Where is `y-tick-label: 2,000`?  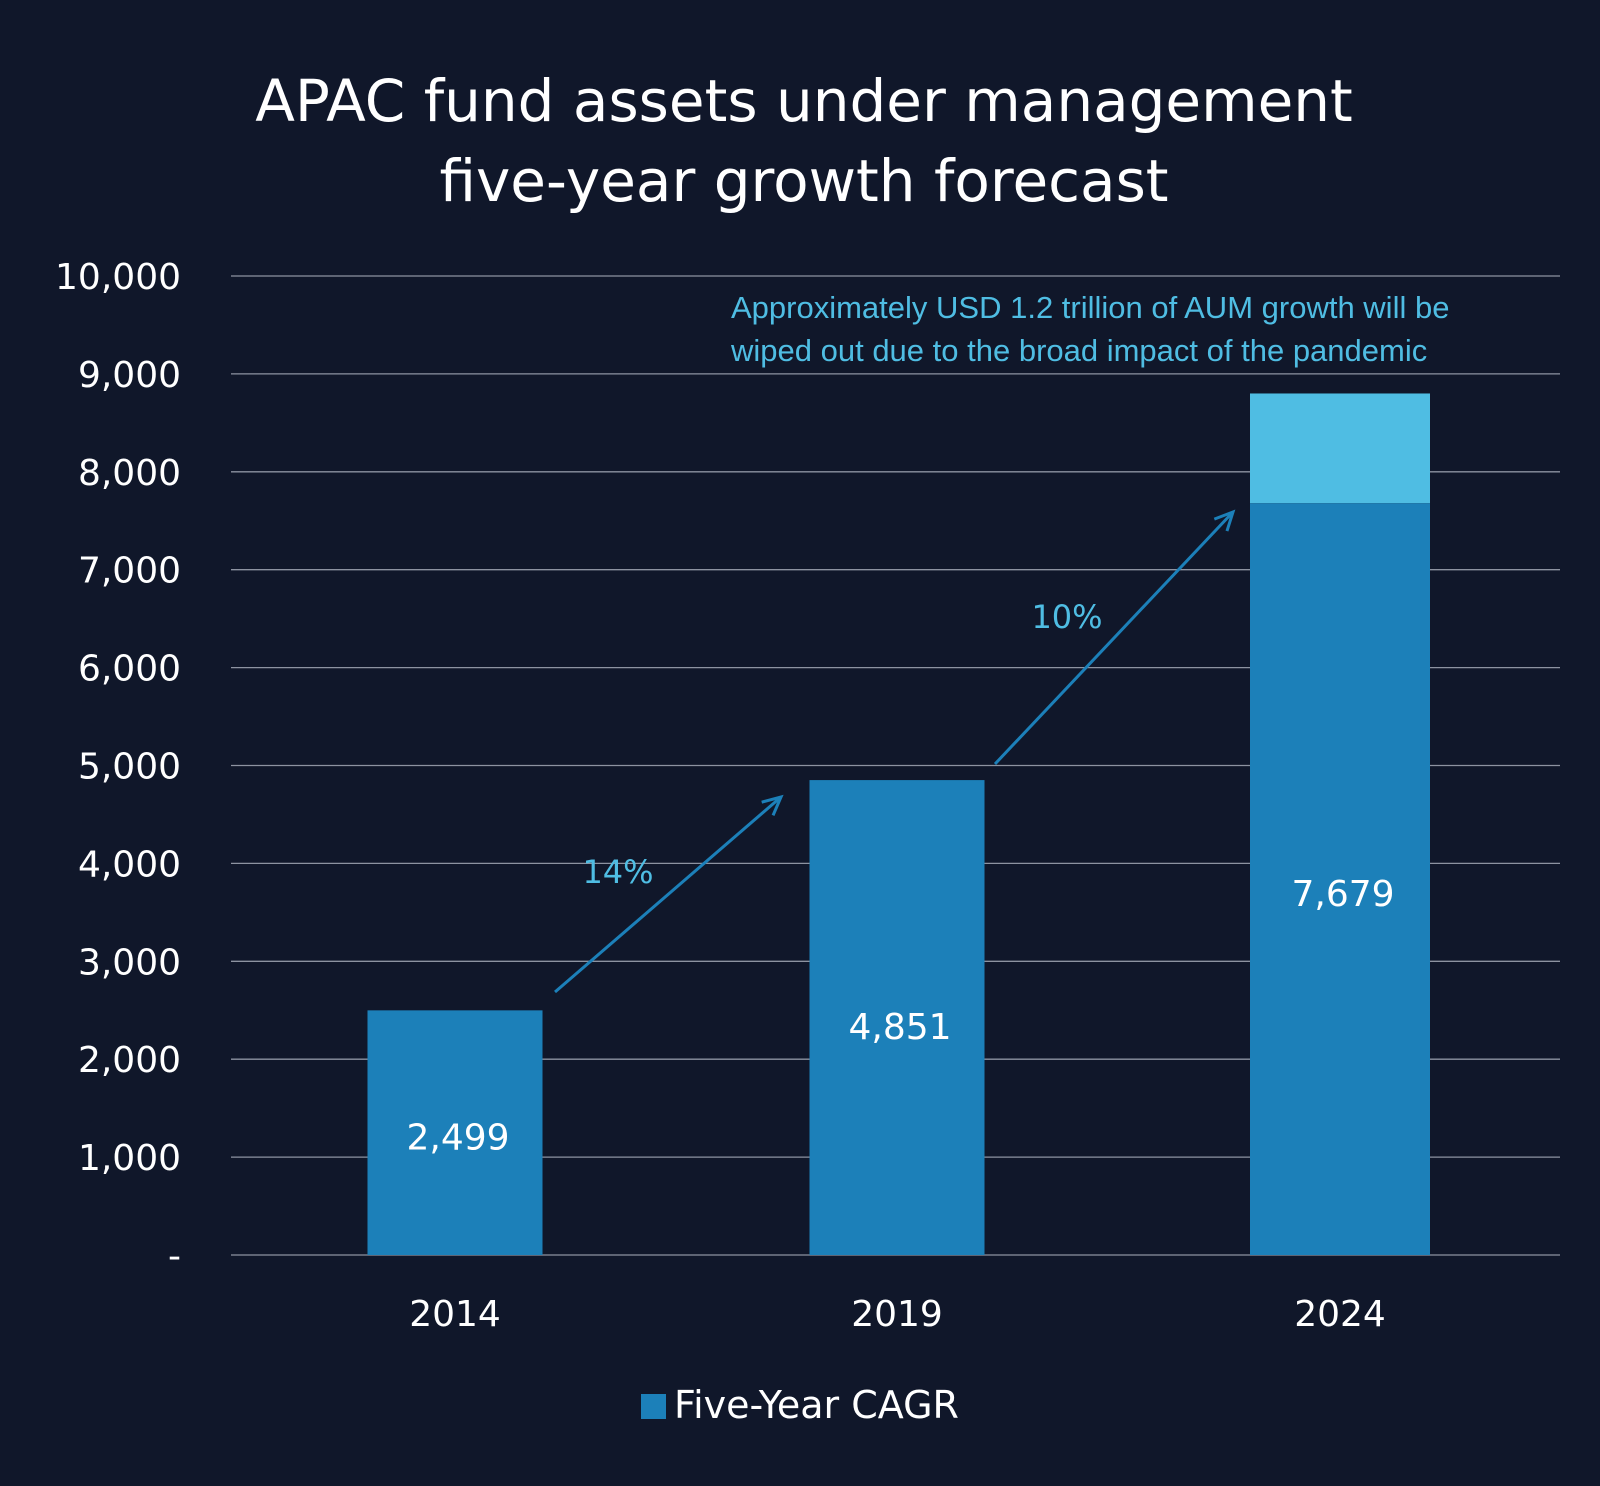
y-tick-label: 2,000 is located at coordinates (129, 1060).